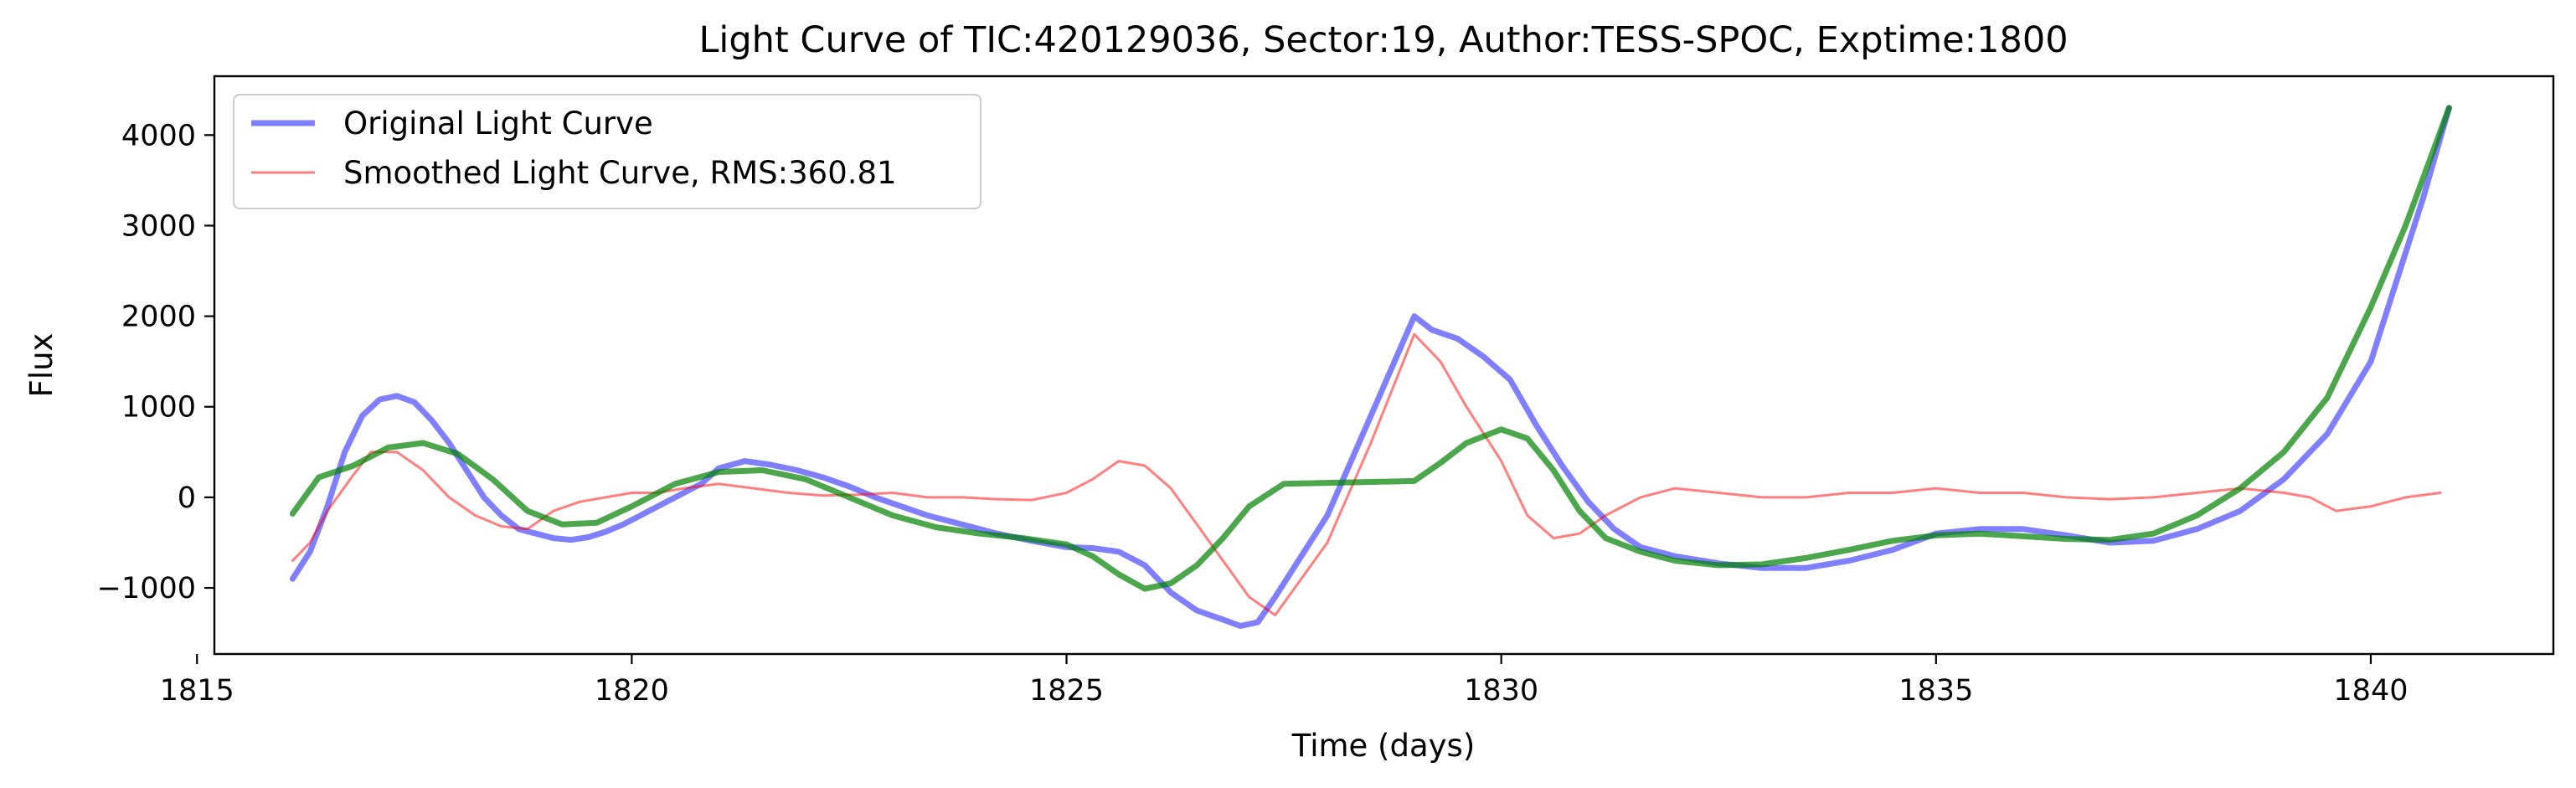 The height and width of the screenshot is (788, 2576). I want to click on legend-label-original: Original Light Curve, so click(498, 124).